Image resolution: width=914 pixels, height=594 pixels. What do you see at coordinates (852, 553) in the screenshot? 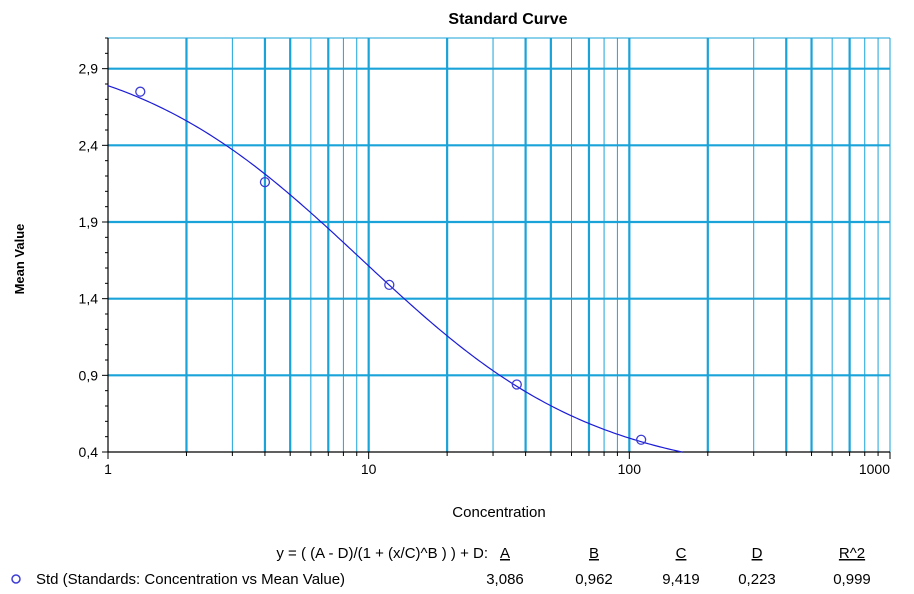
I see `legend-header: R^2` at bounding box center [852, 553].